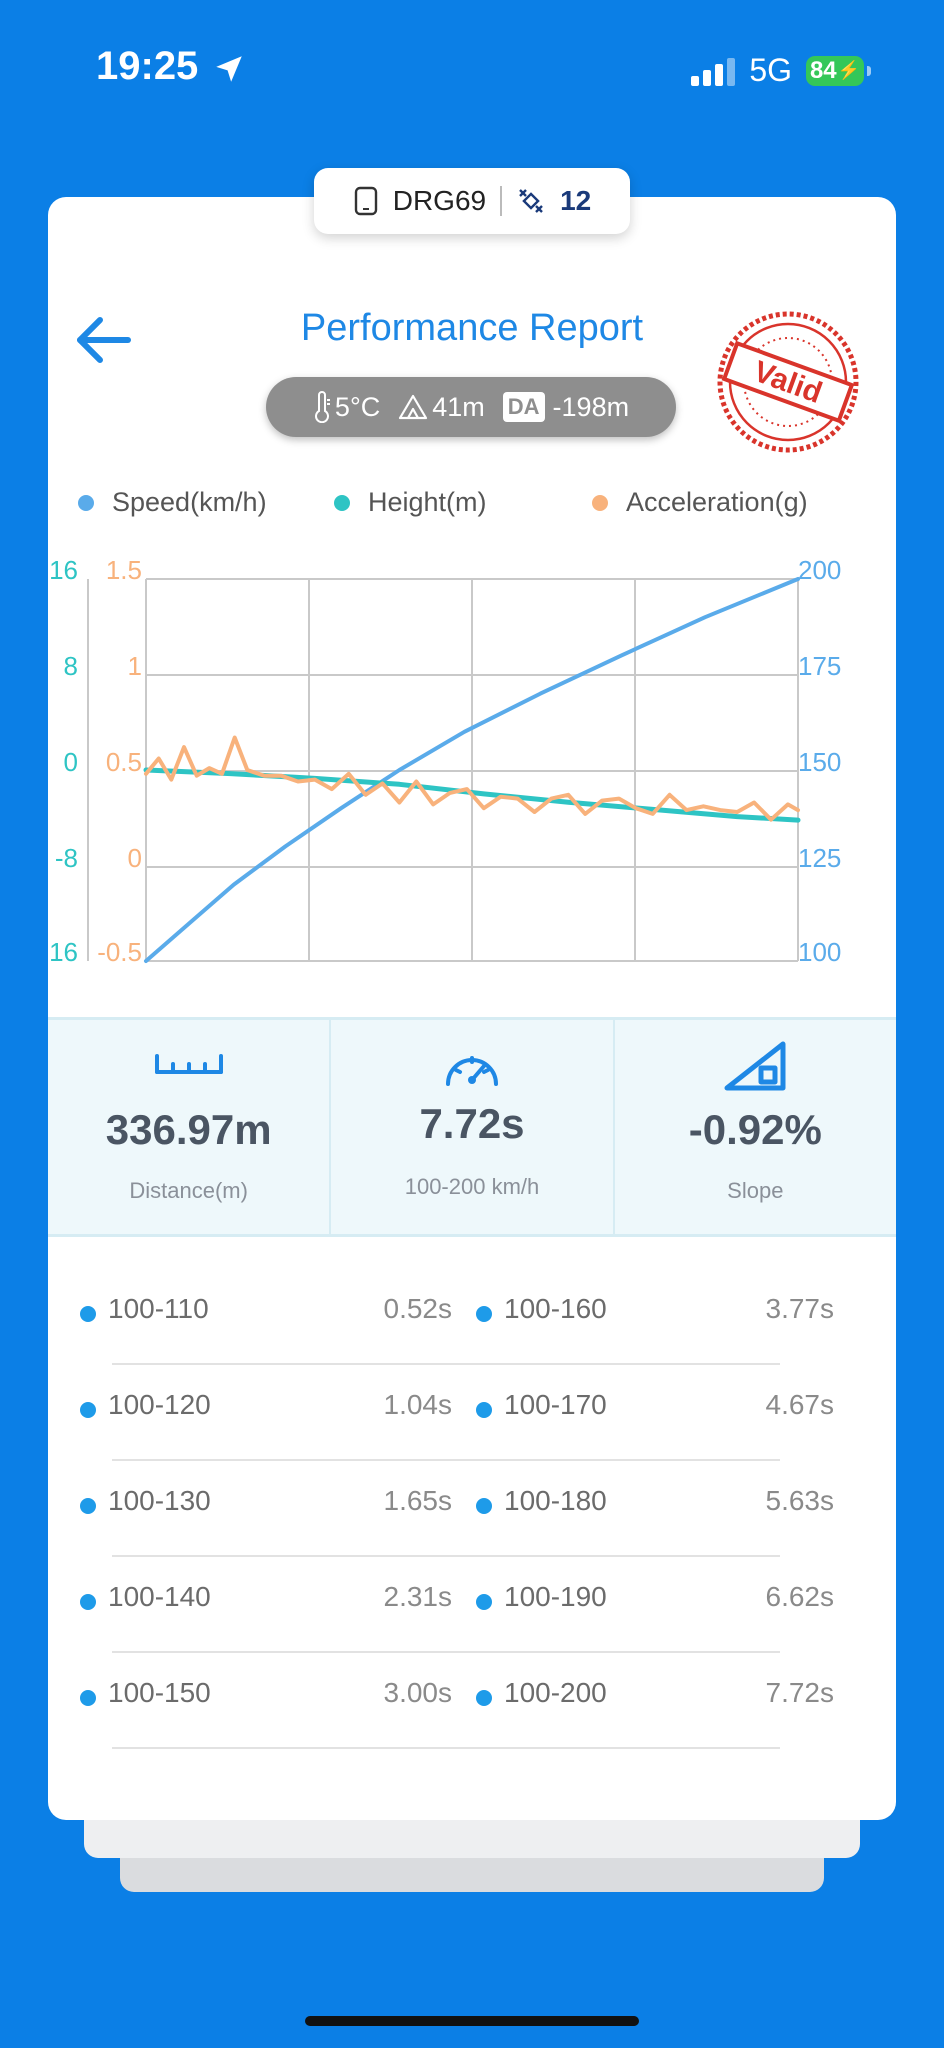 Image resolution: width=944 pixels, height=2048 pixels. What do you see at coordinates (501, 201) in the screenshot?
I see `pill-divider` at bounding box center [501, 201].